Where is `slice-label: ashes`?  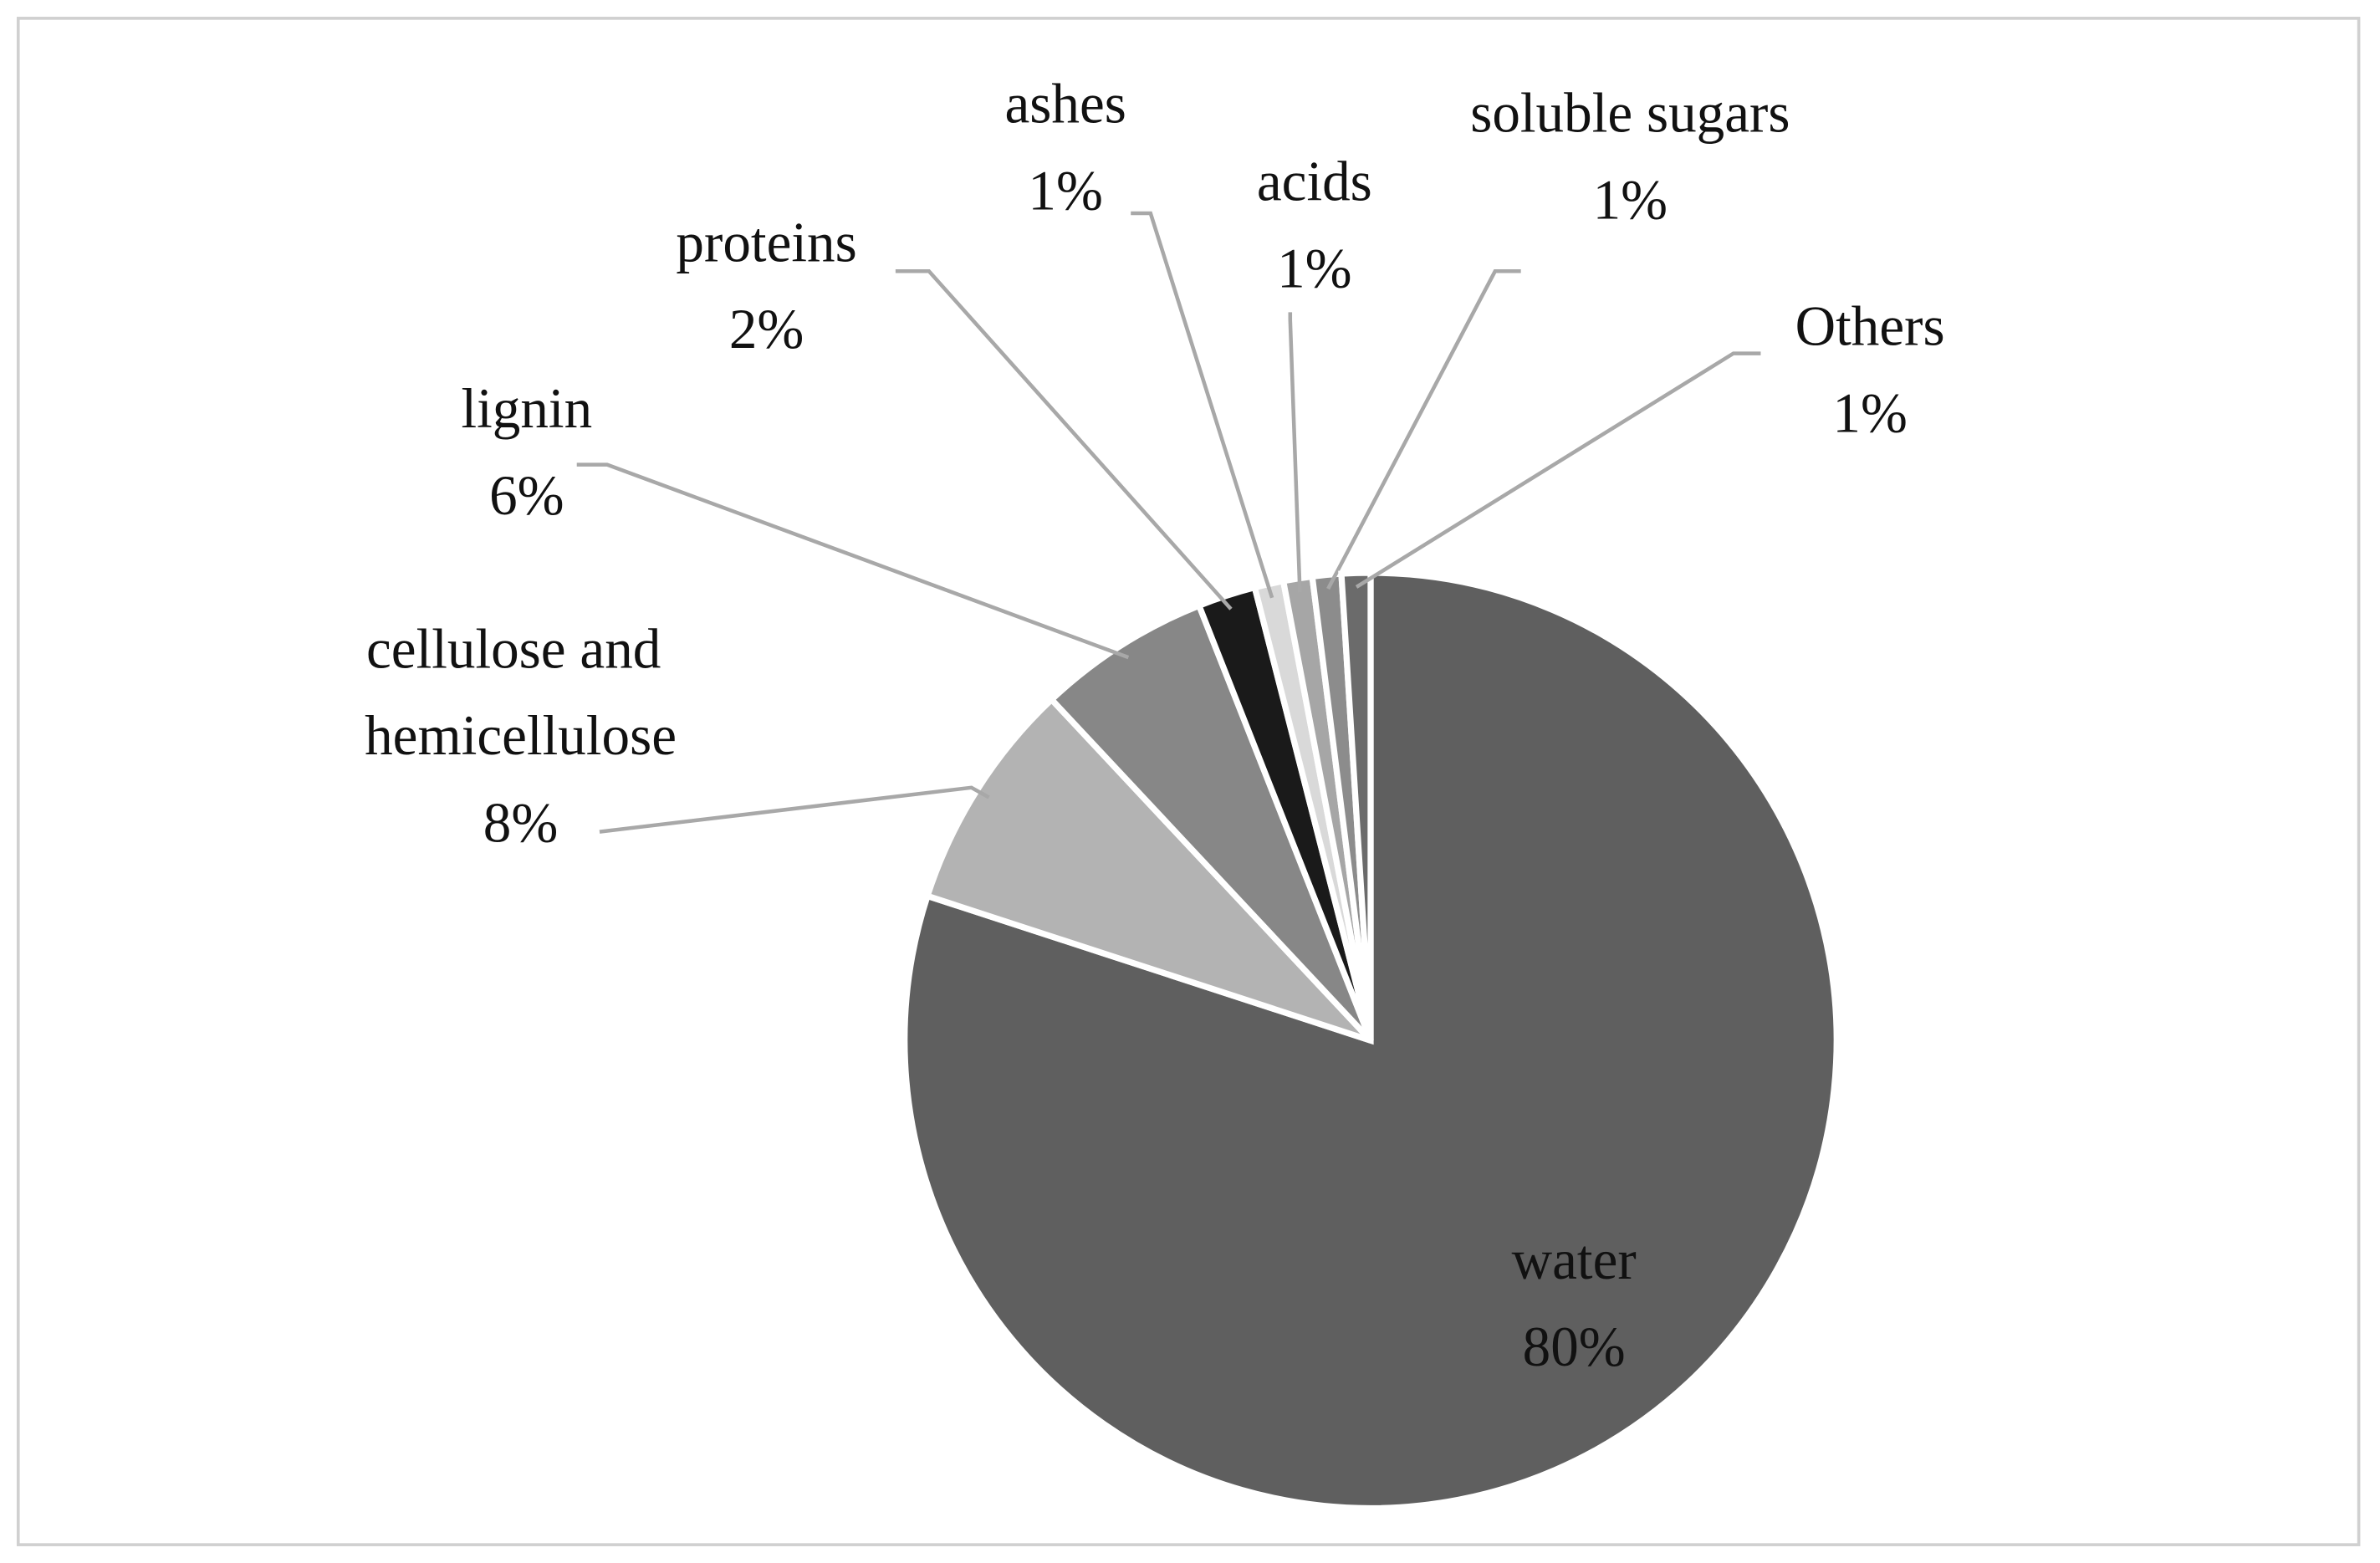 slice-label: ashes is located at coordinates (1065, 104).